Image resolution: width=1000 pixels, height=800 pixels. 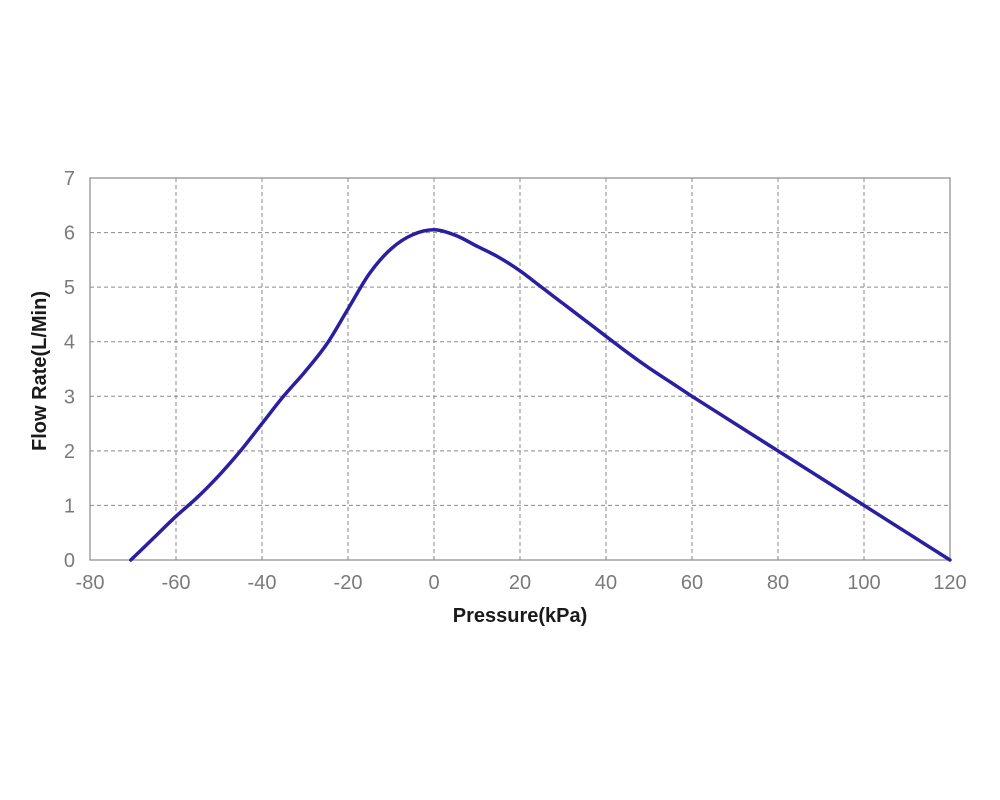 I want to click on y-tick-label: 0, so click(x=69, y=561).